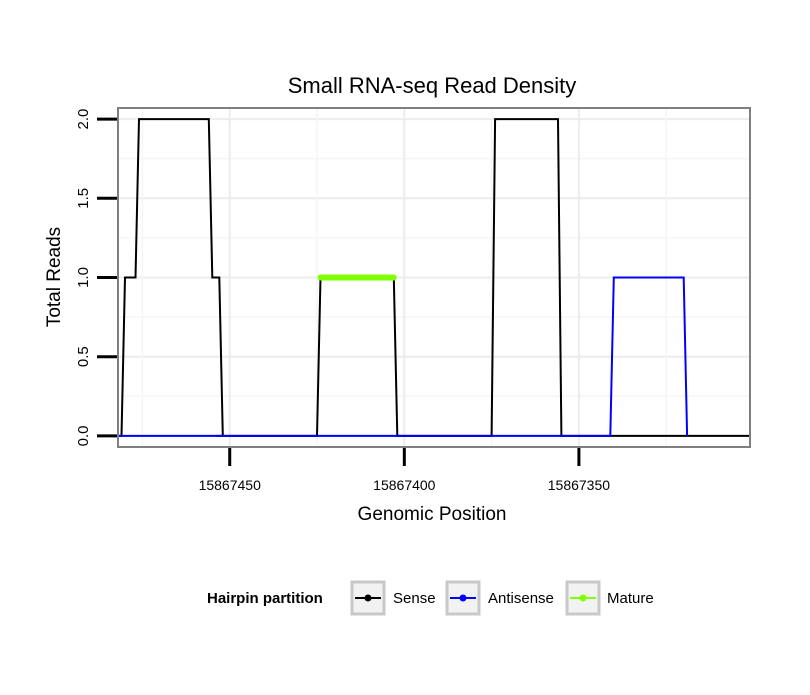  What do you see at coordinates (83, 277) in the screenshot?
I see `y-tick-label: 1.0` at bounding box center [83, 277].